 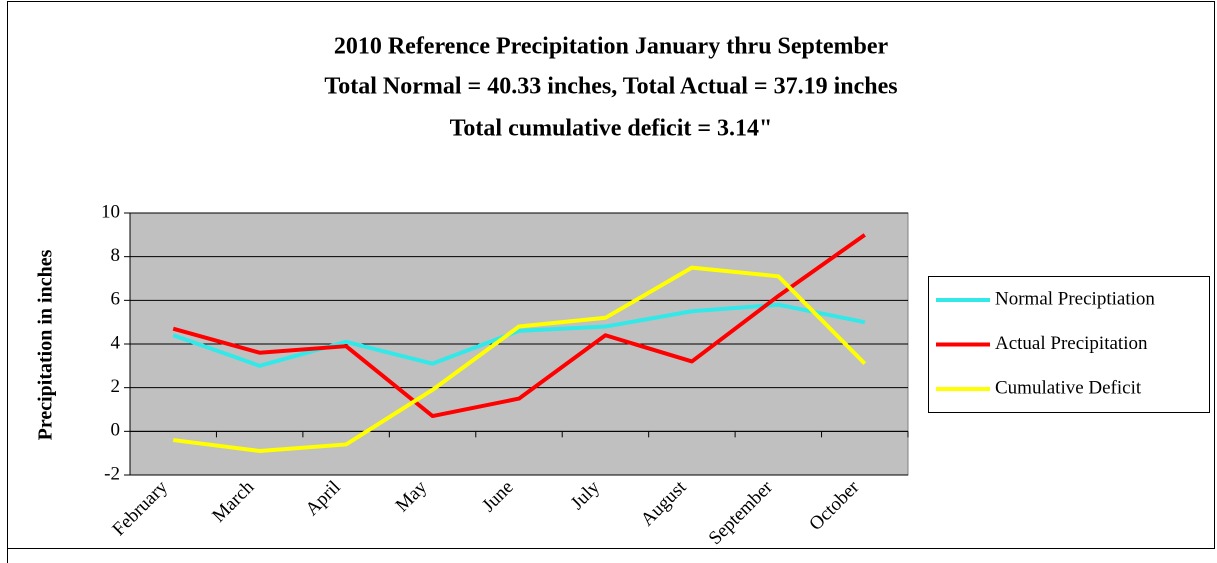 I want to click on y-tick-label: 10, so click(x=110, y=211).